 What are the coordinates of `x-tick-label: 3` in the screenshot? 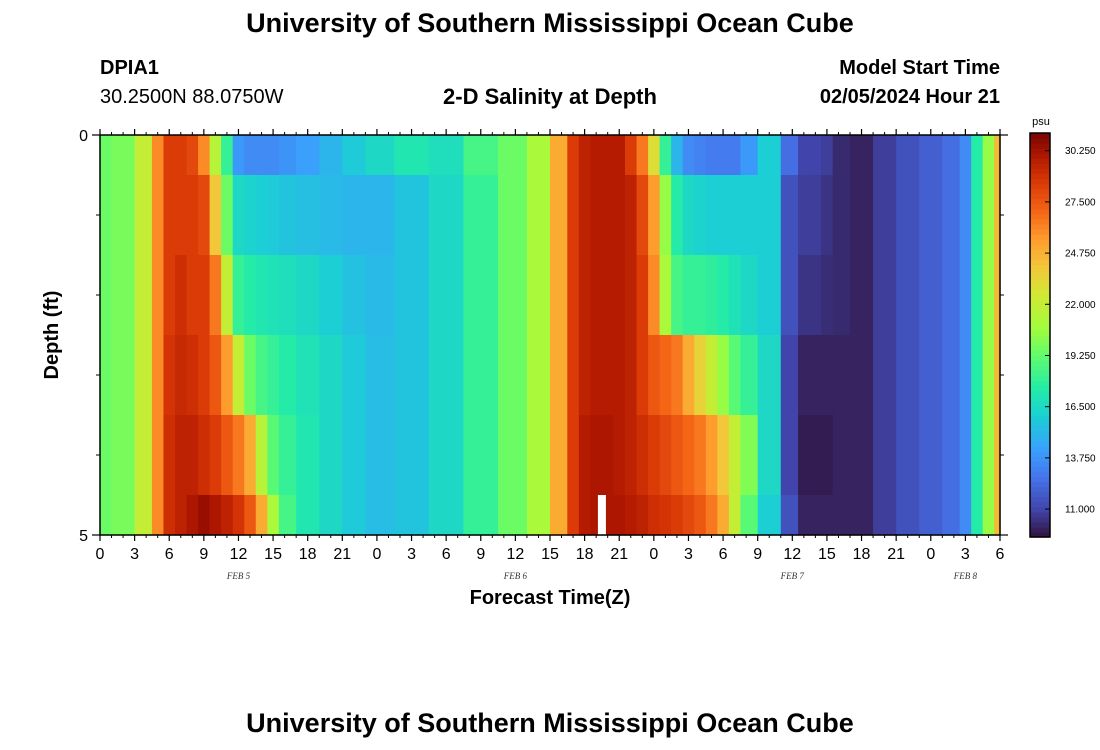 It's located at (688, 554).